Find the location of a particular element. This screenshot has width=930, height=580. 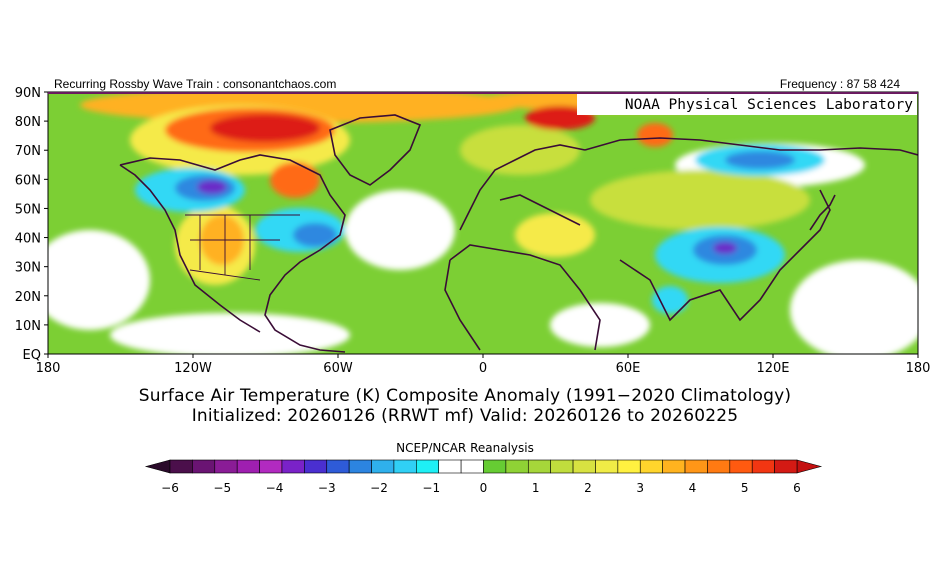

coast-asia is located at coordinates (751, 229).